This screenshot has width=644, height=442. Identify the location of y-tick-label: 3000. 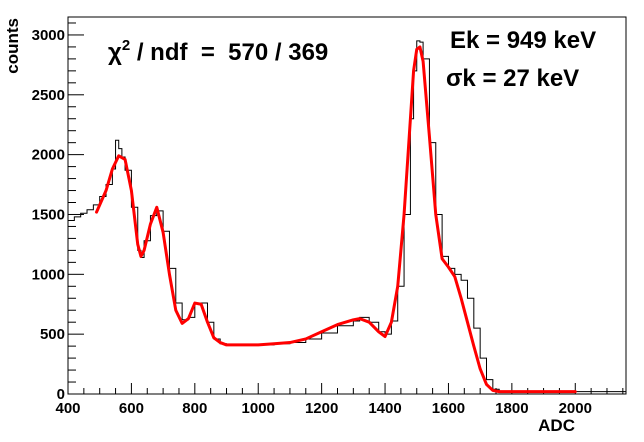
(48, 35).